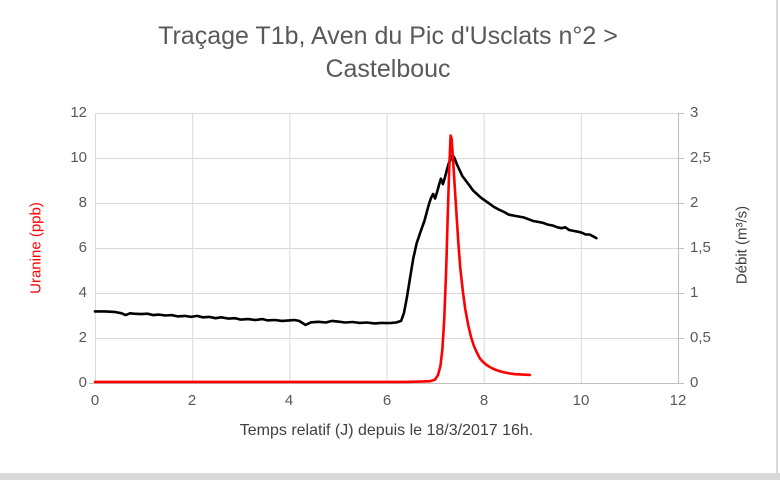 Image resolution: width=780 pixels, height=480 pixels. What do you see at coordinates (777, 240) in the screenshot?
I see `chart-right-edge` at bounding box center [777, 240].